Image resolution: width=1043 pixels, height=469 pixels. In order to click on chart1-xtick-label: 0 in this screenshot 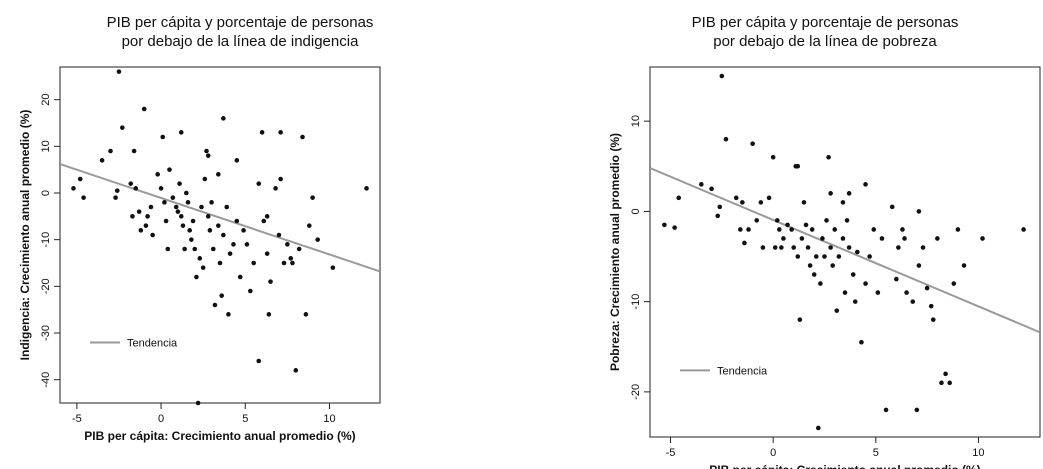, I will do `click(161, 419)`.